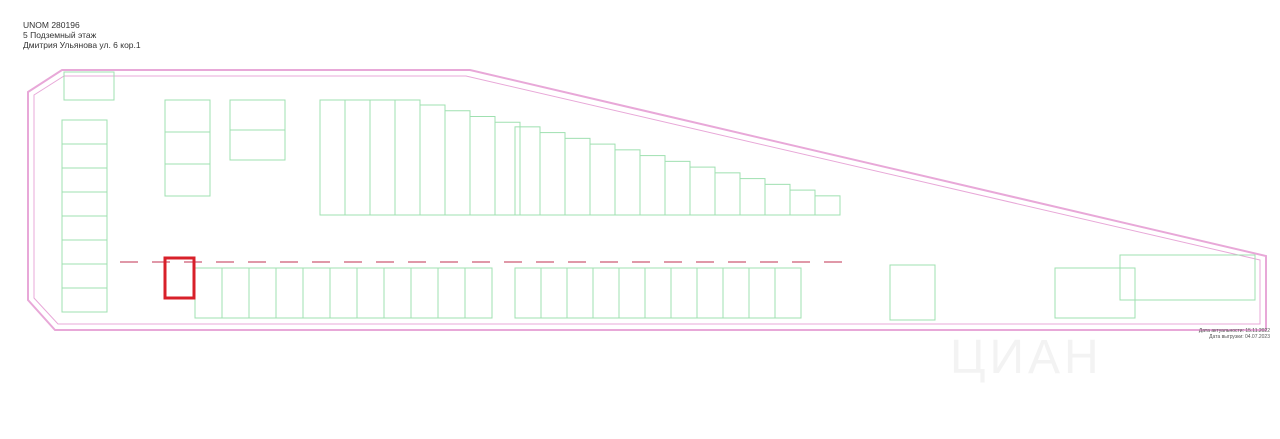 Image resolution: width=1280 pixels, height=439 pixels. I want to click on watermark: ЦИАН, so click(1026, 357).